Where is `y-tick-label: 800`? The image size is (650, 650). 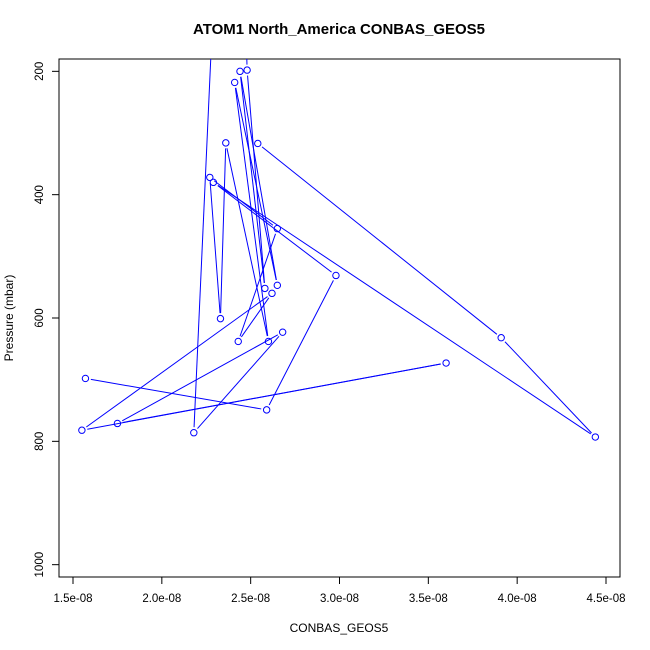
y-tick-label: 800 is located at coordinates (40, 441).